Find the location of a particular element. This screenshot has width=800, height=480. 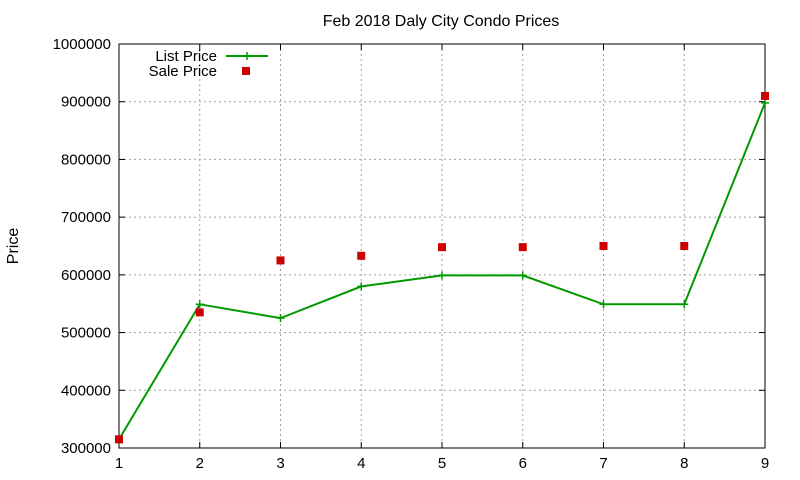

x-tick-label: 4 is located at coordinates (361, 463).